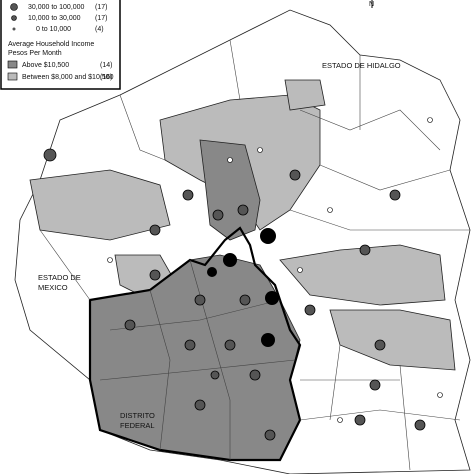 This screenshot has width=474, height=474. What do you see at coordinates (51, 44) in the screenshot?
I see `legend-title: Average Household Income` at bounding box center [51, 44].